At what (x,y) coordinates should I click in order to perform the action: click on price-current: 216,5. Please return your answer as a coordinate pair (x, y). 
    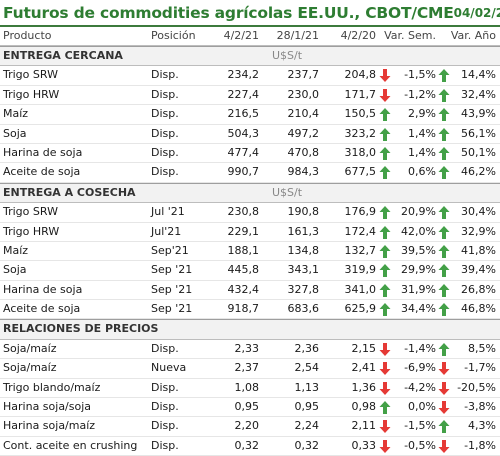
    Looking at the image, I should click on (243, 114).